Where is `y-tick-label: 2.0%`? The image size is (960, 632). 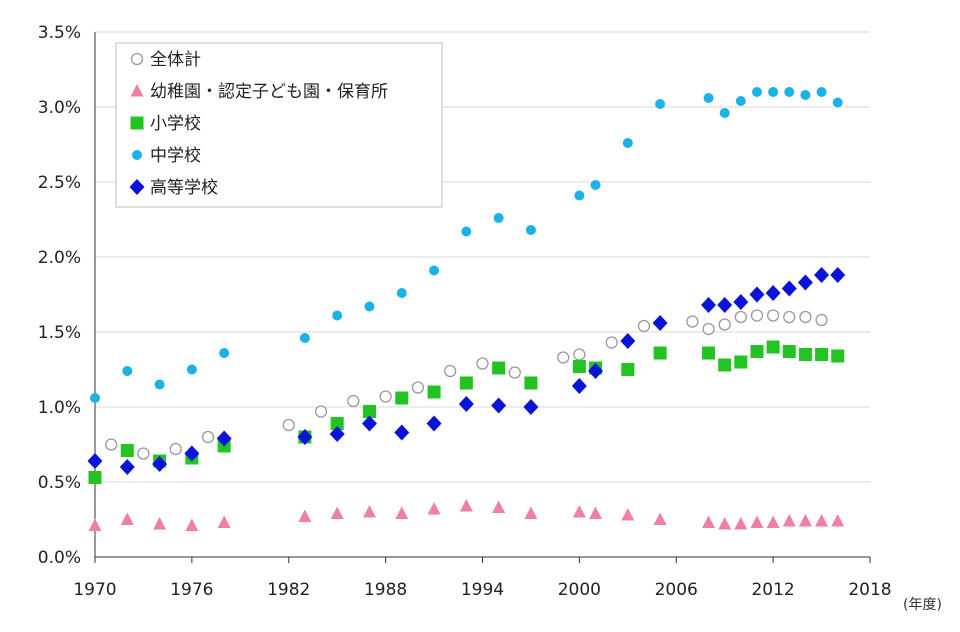 y-tick-label: 2.0% is located at coordinates (59, 258).